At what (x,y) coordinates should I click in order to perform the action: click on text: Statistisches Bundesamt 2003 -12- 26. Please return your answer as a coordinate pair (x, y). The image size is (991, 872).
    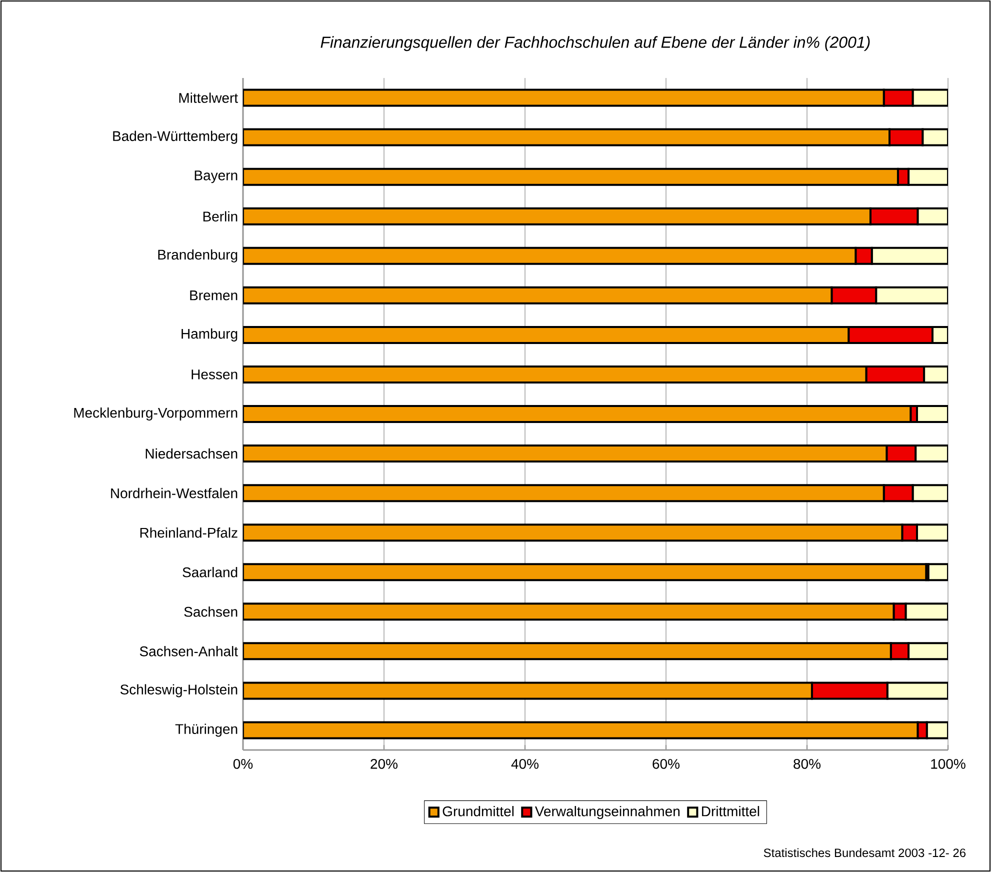
    Looking at the image, I should click on (865, 853).